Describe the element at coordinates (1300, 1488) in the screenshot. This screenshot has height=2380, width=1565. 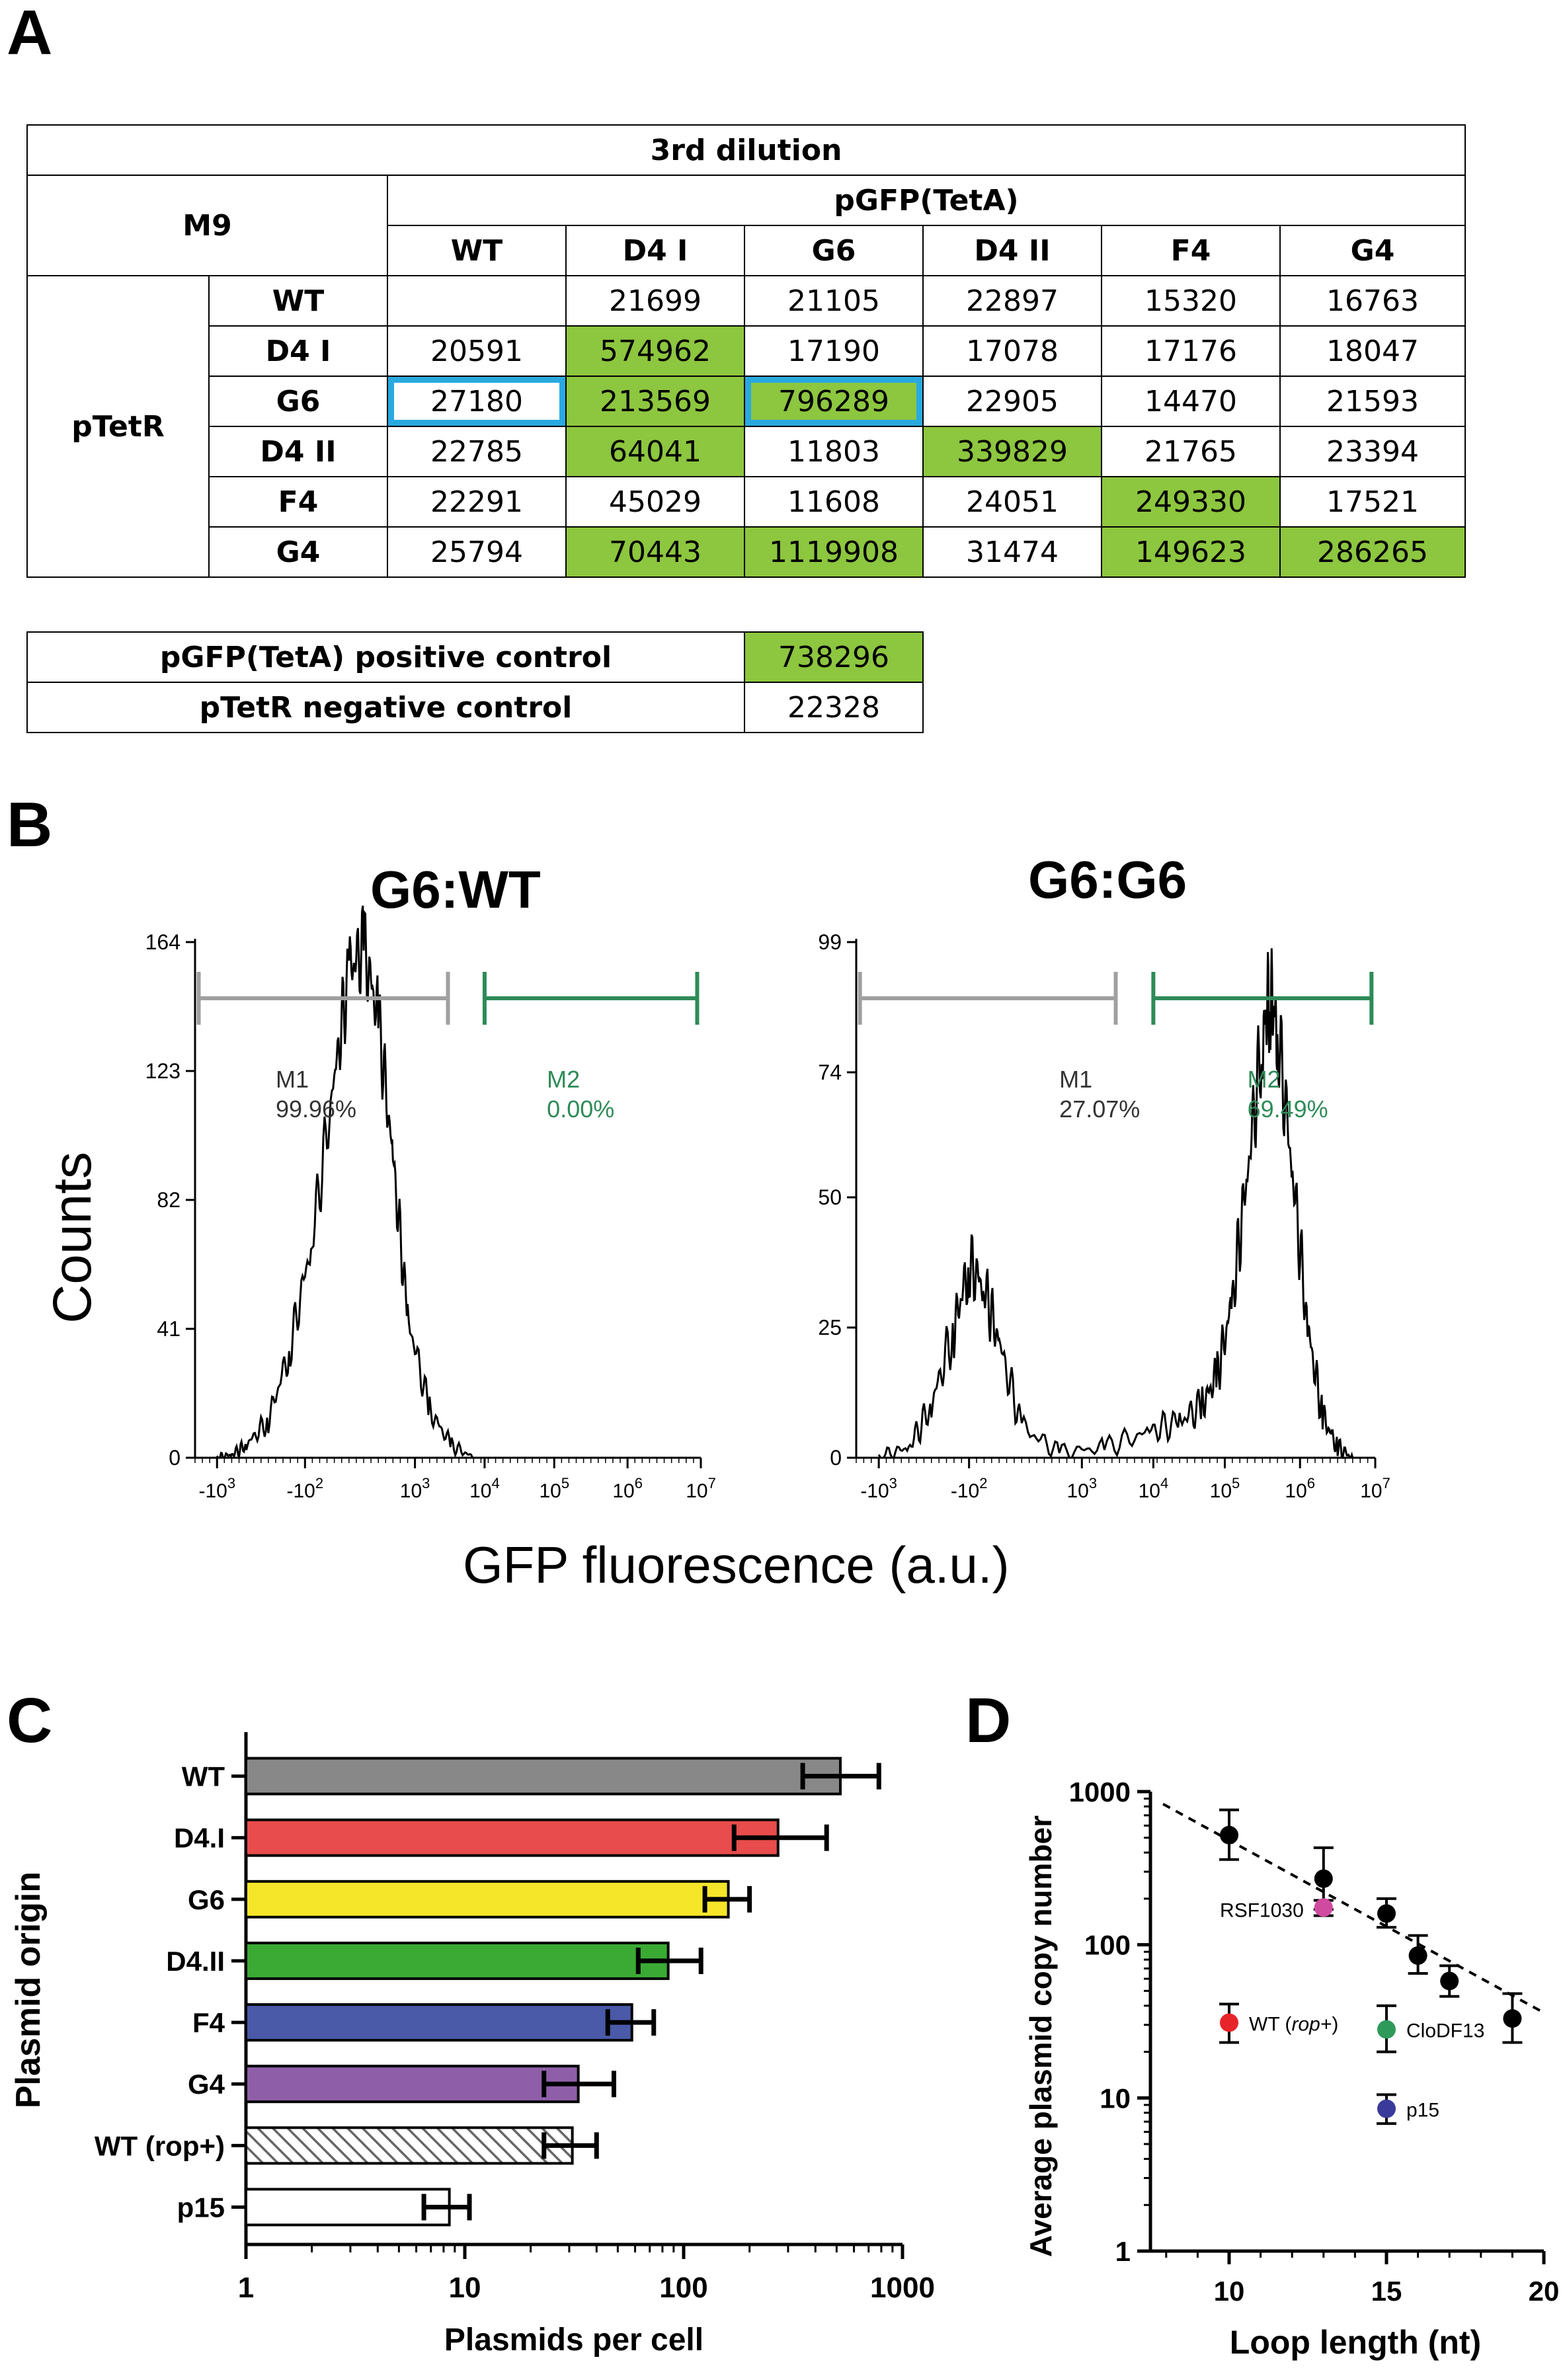
I see `x-tick-label: 10⁶` at that location.